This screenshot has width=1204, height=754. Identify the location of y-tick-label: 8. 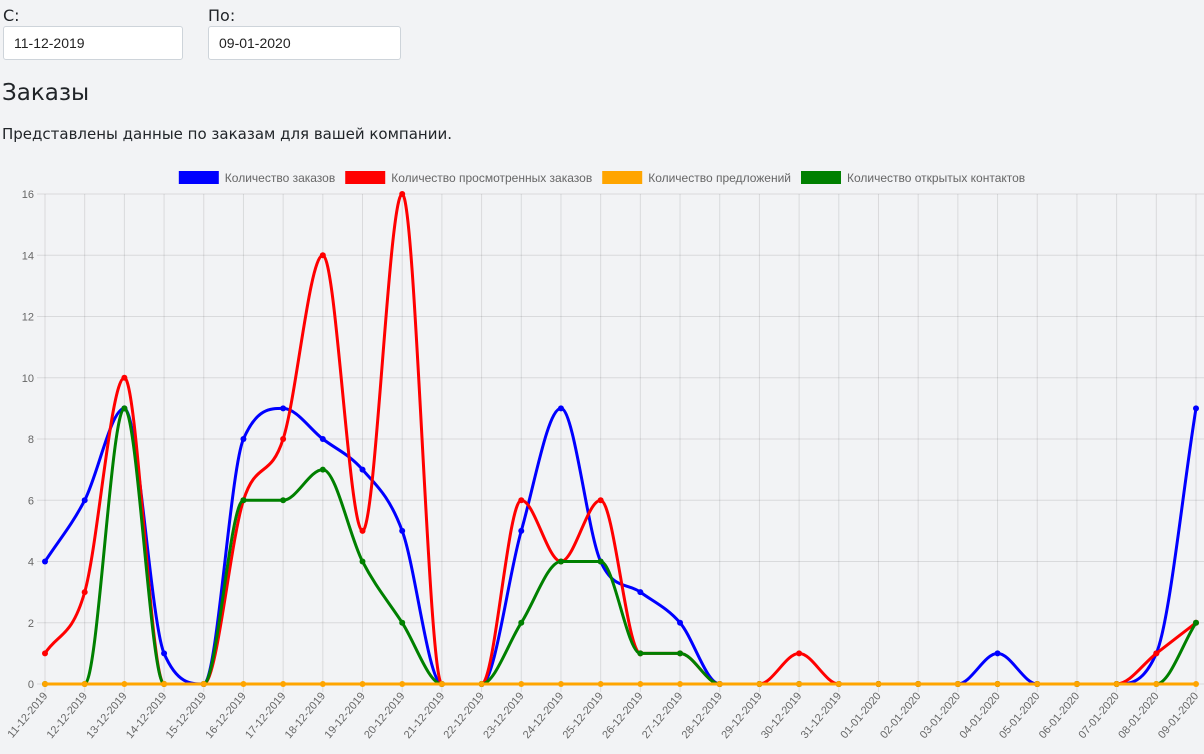
(31, 440).